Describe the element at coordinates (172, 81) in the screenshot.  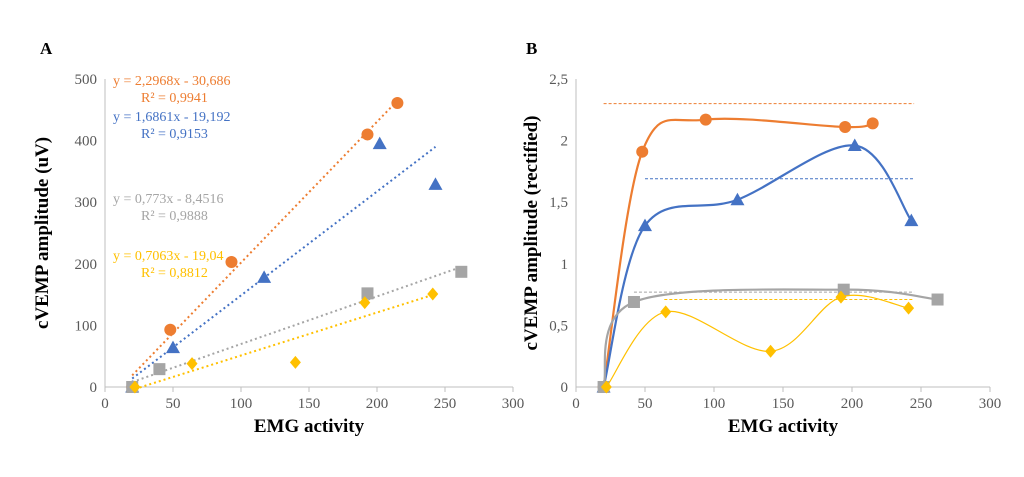
I see `trendline-equation: y = 2,2968x - 30,686` at that location.